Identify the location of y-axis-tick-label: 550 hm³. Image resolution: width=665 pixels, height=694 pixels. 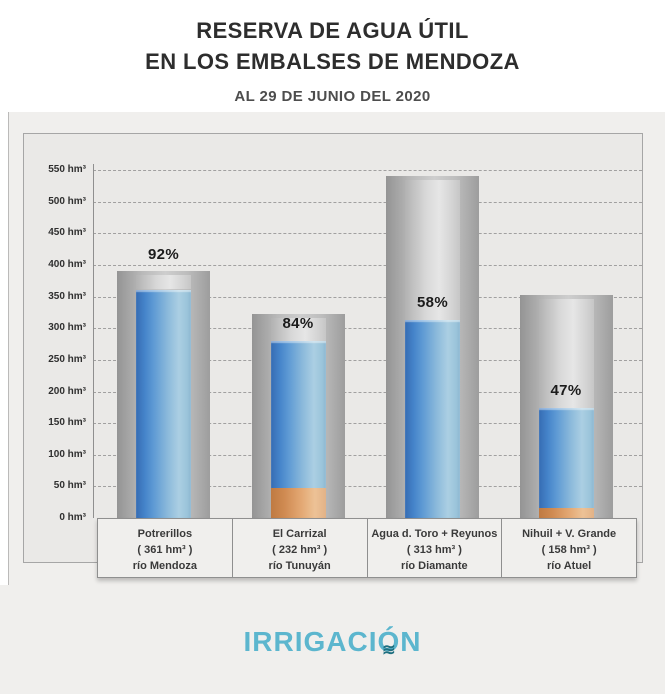
(67, 169).